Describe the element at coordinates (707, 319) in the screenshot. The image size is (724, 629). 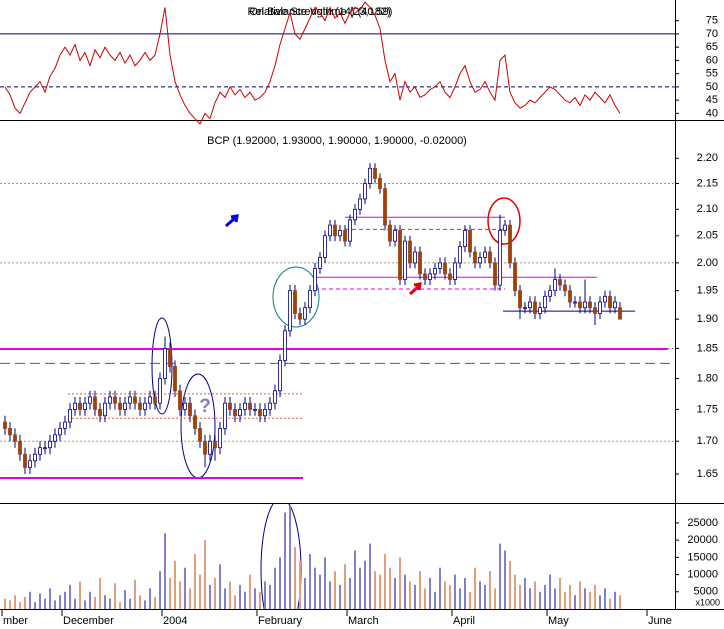
I see `y-tick-label: 1.90` at that location.